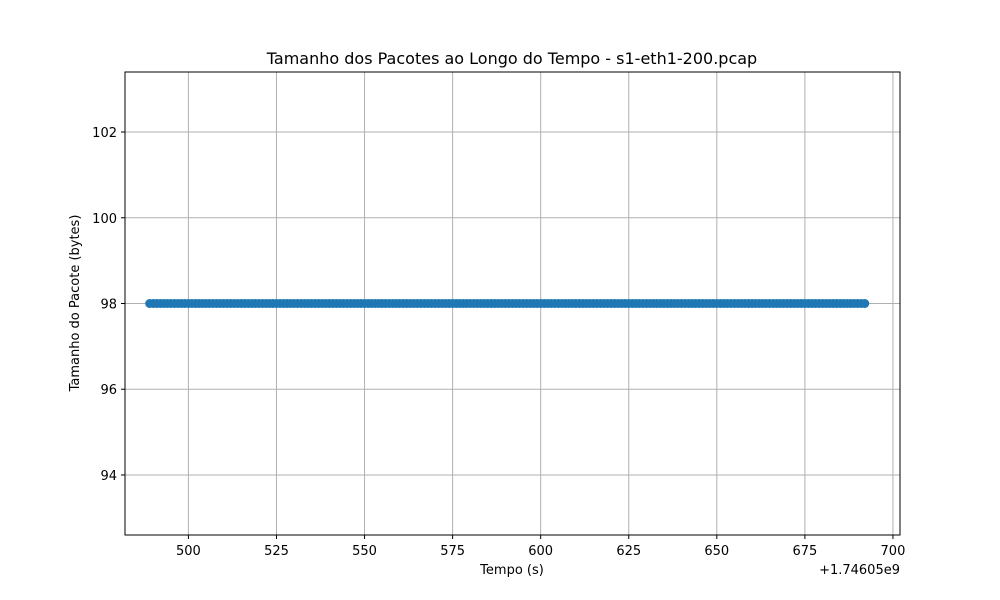 The height and width of the screenshot is (600, 1000). What do you see at coordinates (104, 219) in the screenshot?
I see `y-tick-label: 100` at bounding box center [104, 219].